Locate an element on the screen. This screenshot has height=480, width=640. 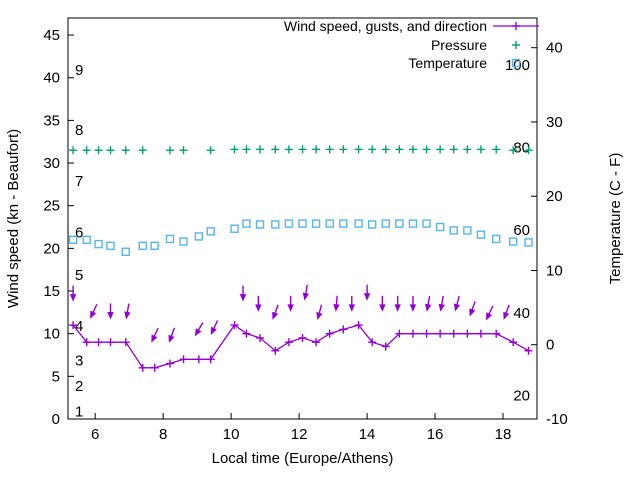
y-axis-tick-label: 45 is located at coordinates (51, 35).